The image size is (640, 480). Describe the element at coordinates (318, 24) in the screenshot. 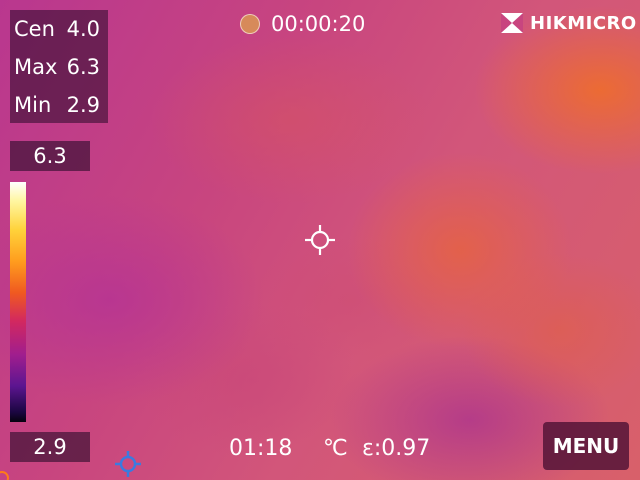

I see `recording-timer: 00:00:20` at that location.